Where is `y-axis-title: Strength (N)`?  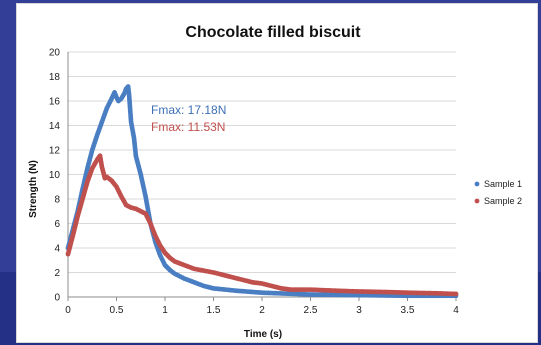 y-axis-title: Strength (N) is located at coordinates (33, 189).